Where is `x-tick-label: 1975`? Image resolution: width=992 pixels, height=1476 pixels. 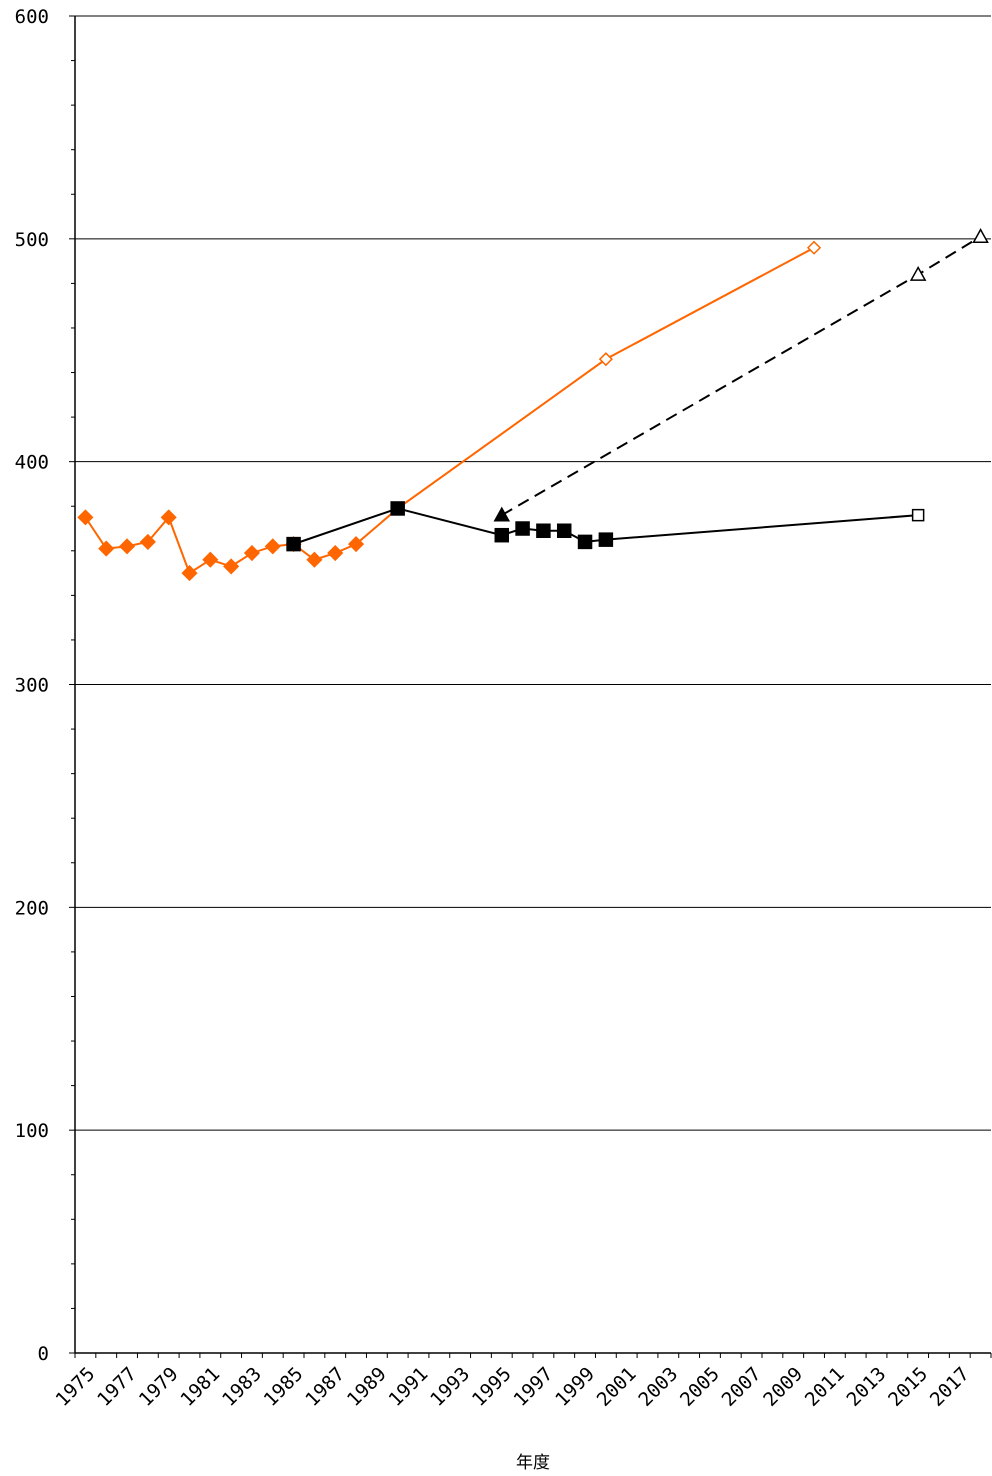 x-tick-label: 1975 is located at coordinates (75, 1387).